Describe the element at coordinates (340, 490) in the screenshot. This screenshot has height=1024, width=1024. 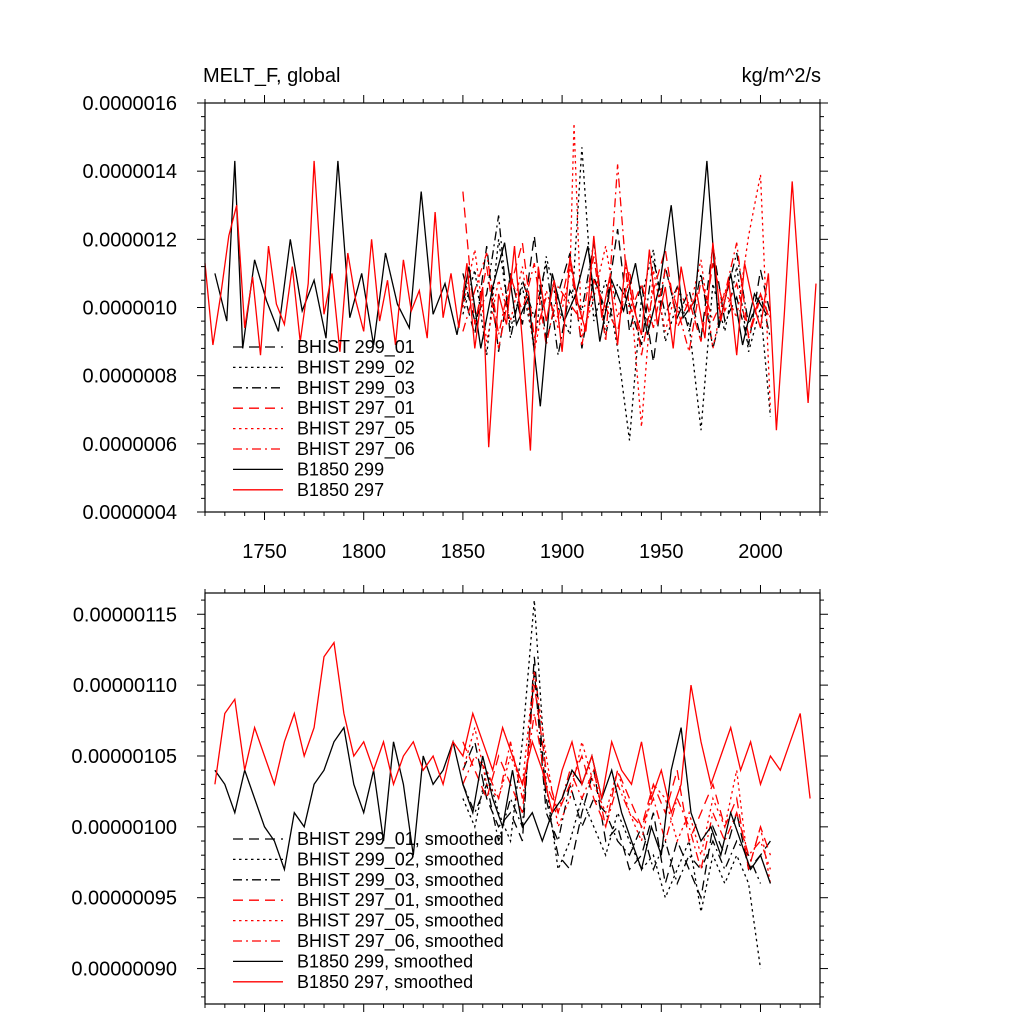
I see `legend-label: B1850 297` at that location.